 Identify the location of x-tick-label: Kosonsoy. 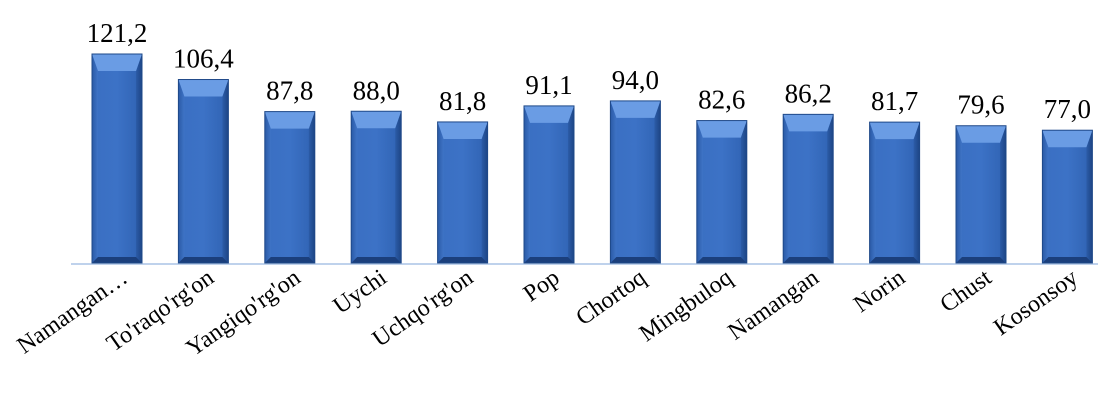
(1036, 303).